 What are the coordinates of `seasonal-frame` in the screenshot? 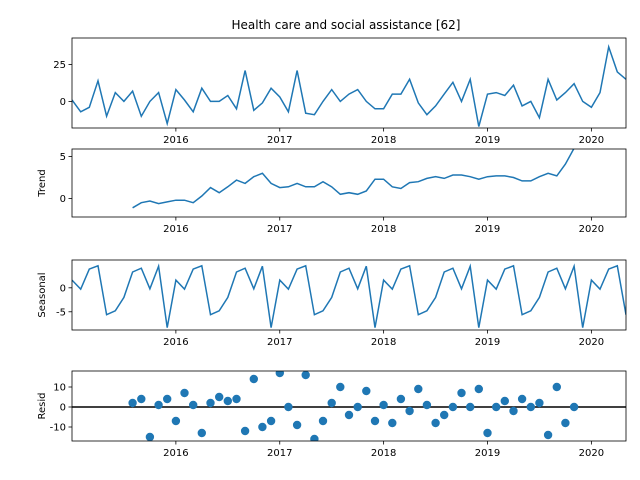 It's located at (349, 295).